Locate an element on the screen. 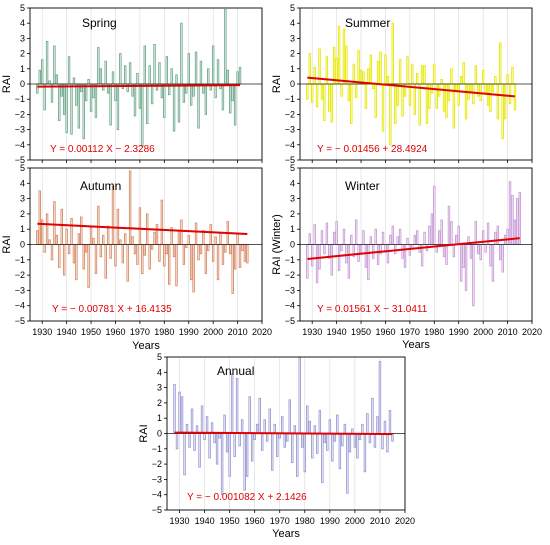 The image size is (550, 545). y-tick-label: 1 is located at coordinates (292, 69).